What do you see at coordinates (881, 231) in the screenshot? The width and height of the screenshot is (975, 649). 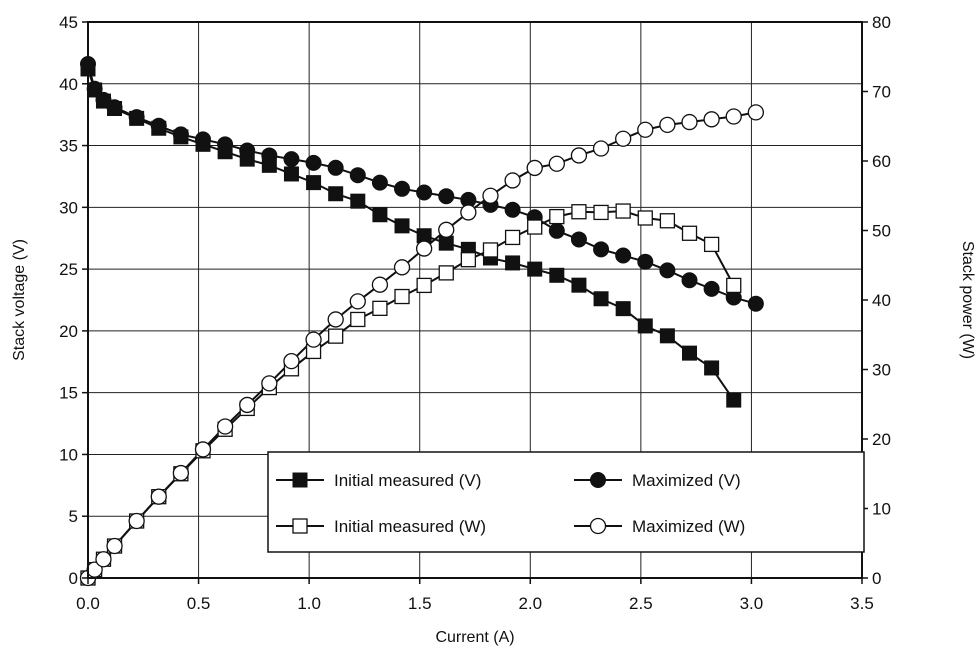 I see `y2-tick-label: 50` at bounding box center [881, 231].